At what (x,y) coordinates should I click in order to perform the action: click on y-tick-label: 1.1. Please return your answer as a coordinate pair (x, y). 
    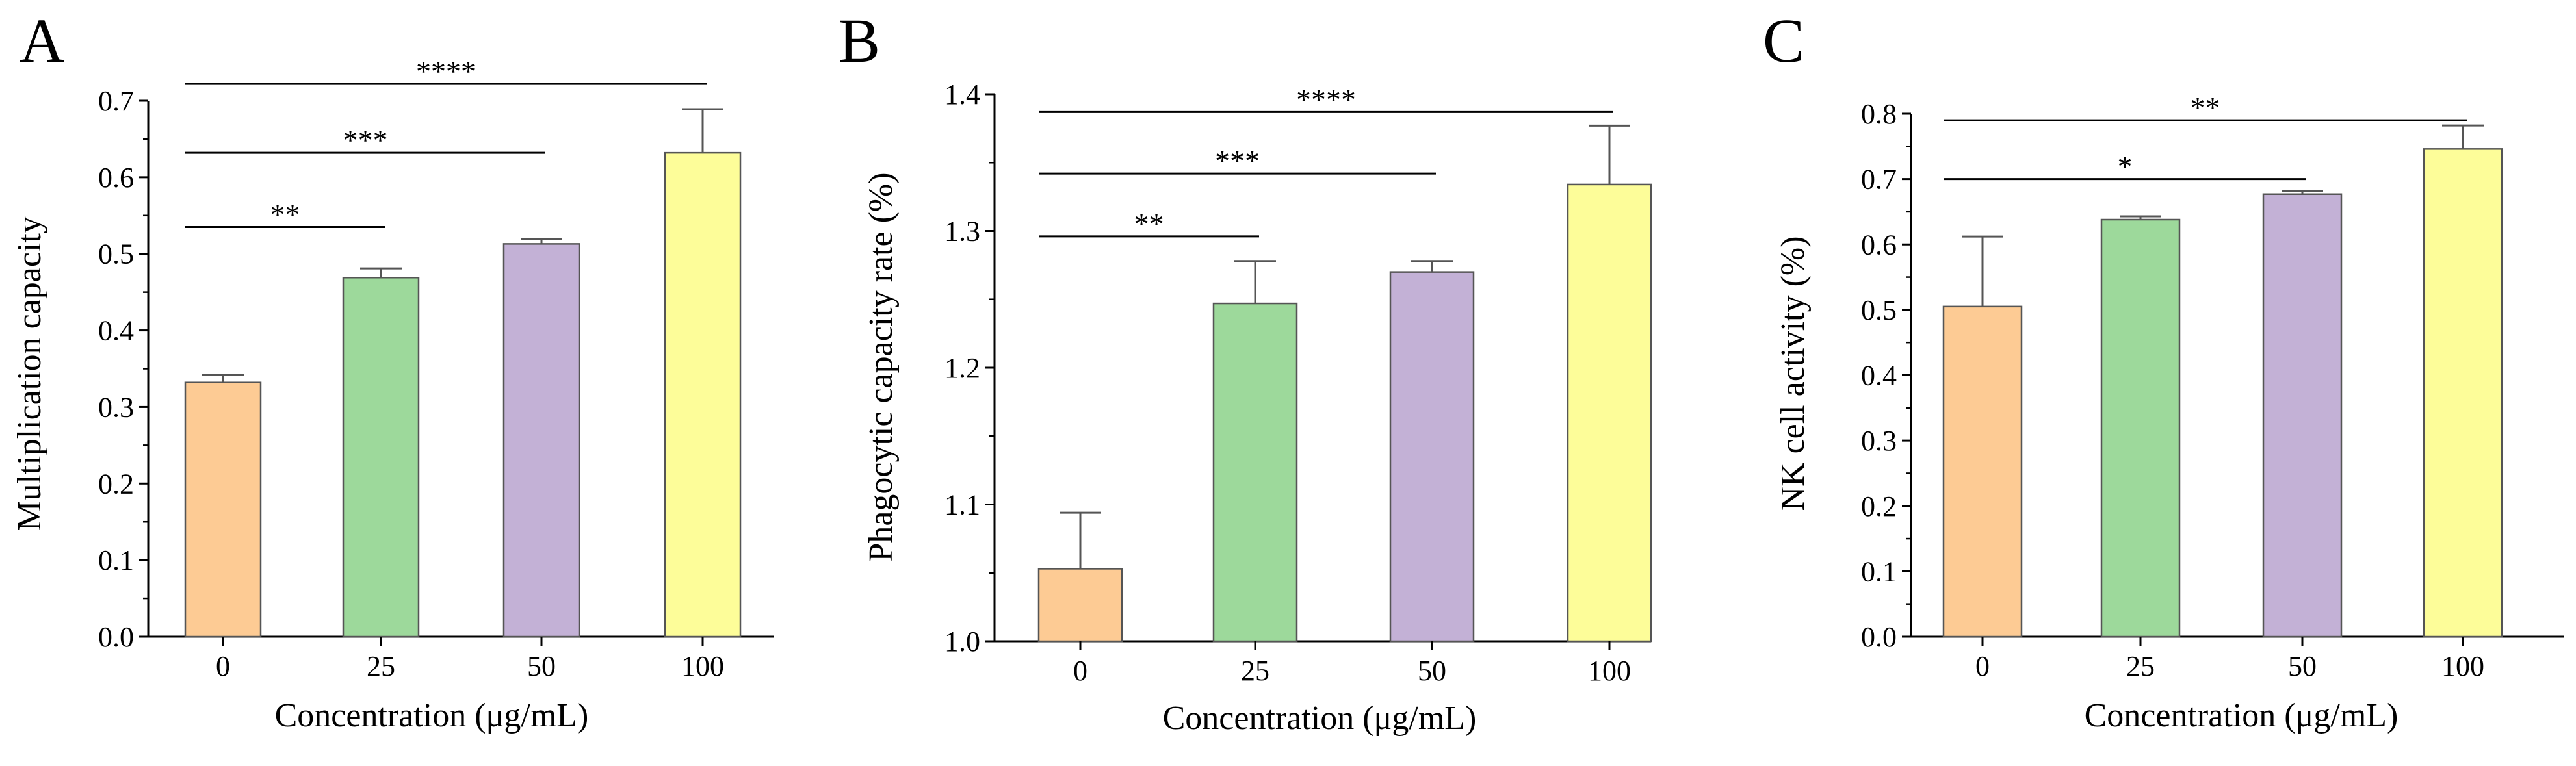
    Looking at the image, I should click on (962, 505).